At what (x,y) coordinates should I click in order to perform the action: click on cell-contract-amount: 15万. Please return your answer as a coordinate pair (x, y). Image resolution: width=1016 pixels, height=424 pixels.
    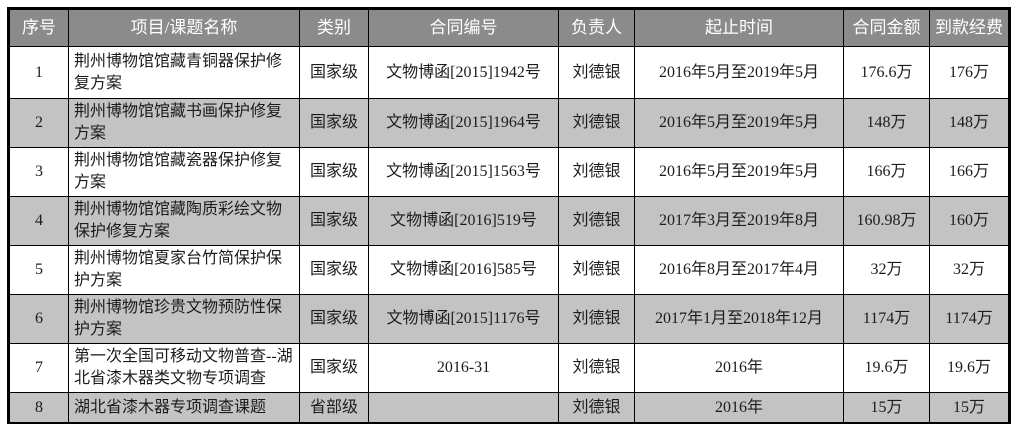
    Looking at the image, I should click on (886, 408).